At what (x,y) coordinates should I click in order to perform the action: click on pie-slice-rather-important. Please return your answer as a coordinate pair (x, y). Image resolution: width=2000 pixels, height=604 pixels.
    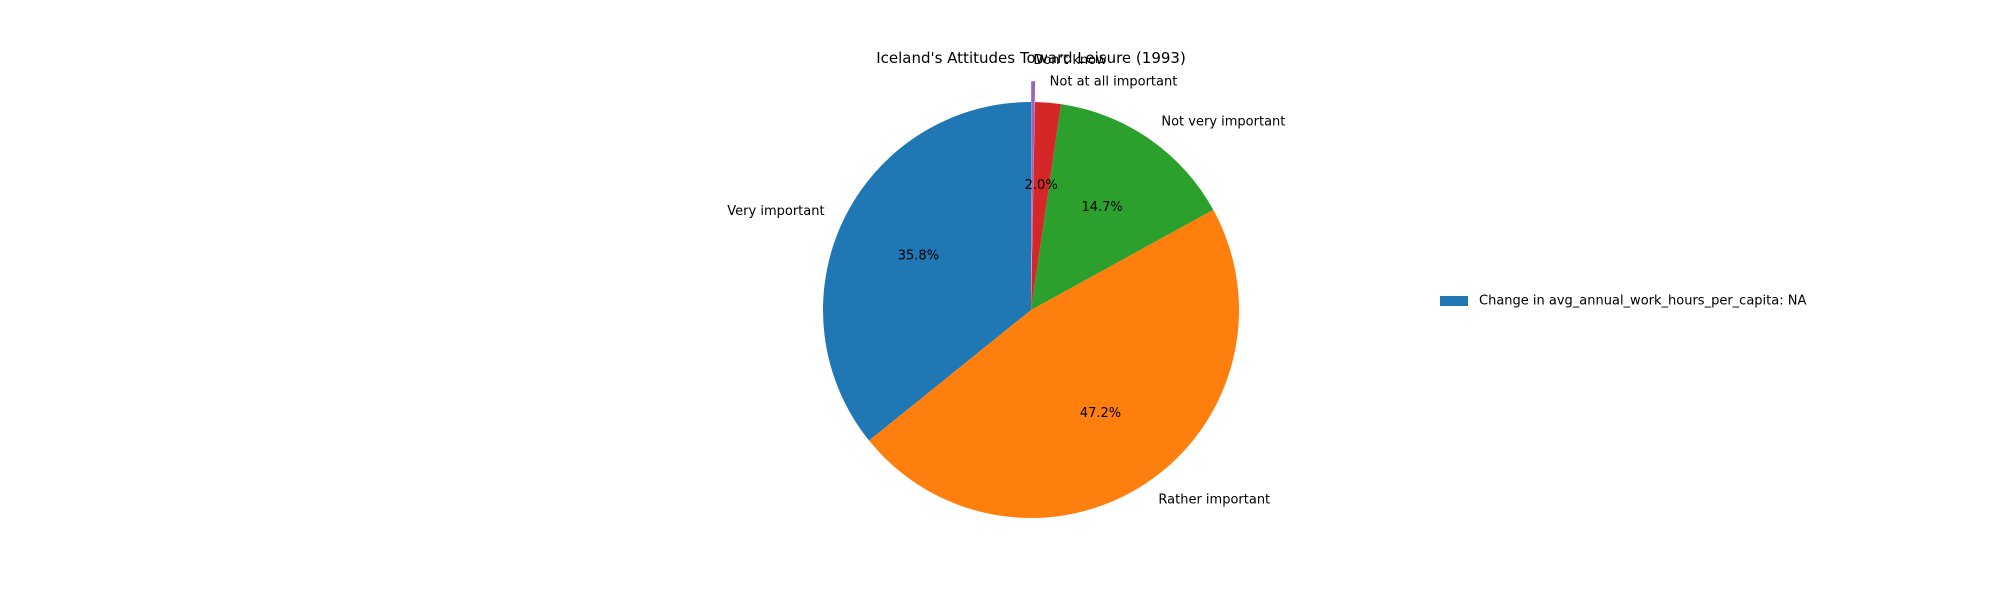
    Looking at the image, I should click on (1054, 363).